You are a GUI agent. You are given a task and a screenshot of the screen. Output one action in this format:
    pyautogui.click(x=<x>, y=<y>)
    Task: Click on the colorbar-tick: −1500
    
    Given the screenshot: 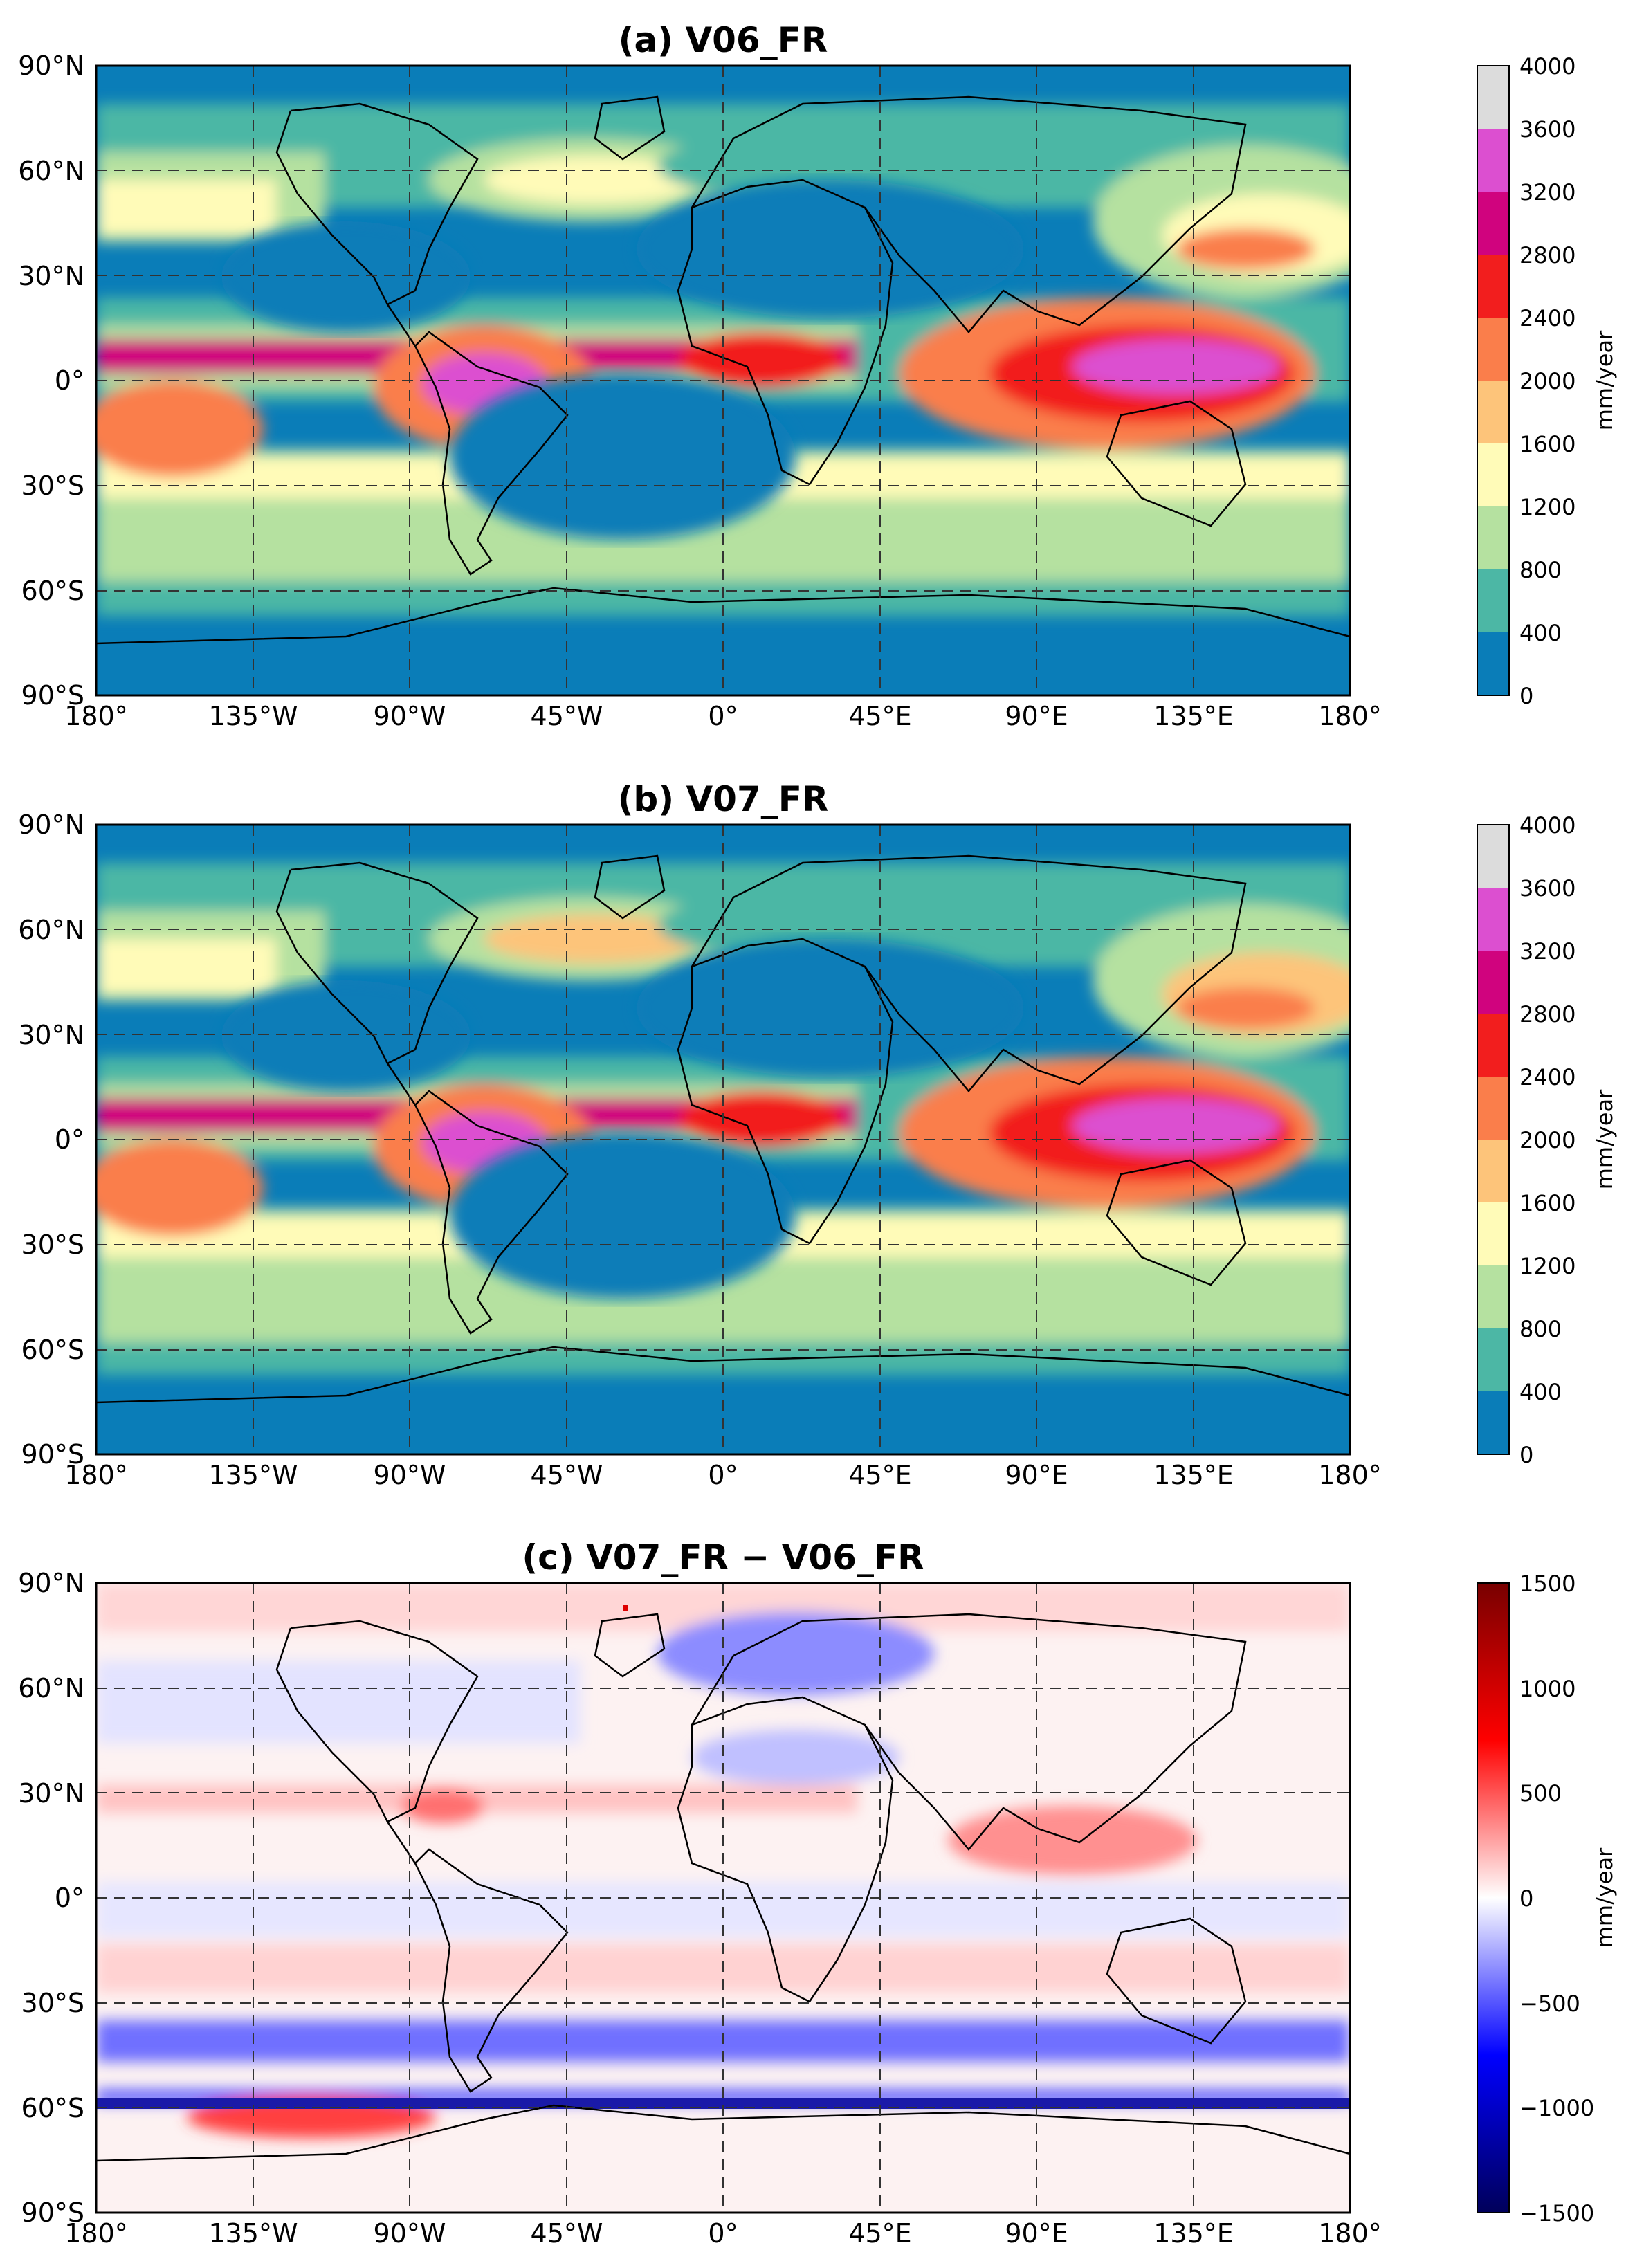 What is the action you would take?
    pyautogui.click(x=1556, y=2213)
    